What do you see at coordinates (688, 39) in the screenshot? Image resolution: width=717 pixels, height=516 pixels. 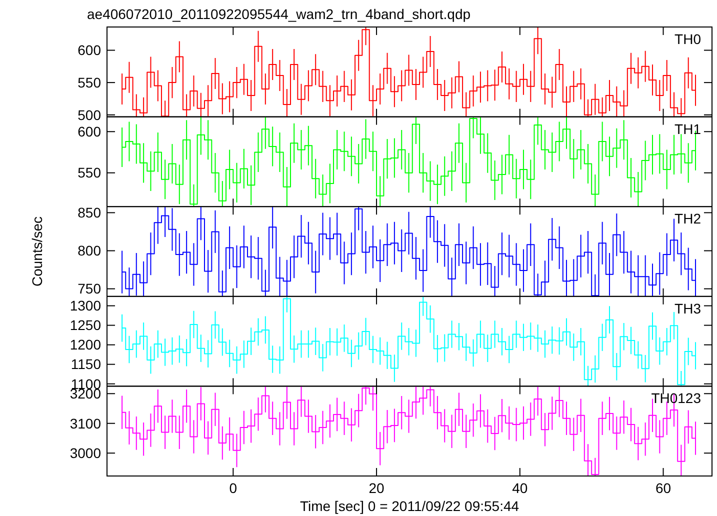 I see `annotation: TH0` at bounding box center [688, 39].